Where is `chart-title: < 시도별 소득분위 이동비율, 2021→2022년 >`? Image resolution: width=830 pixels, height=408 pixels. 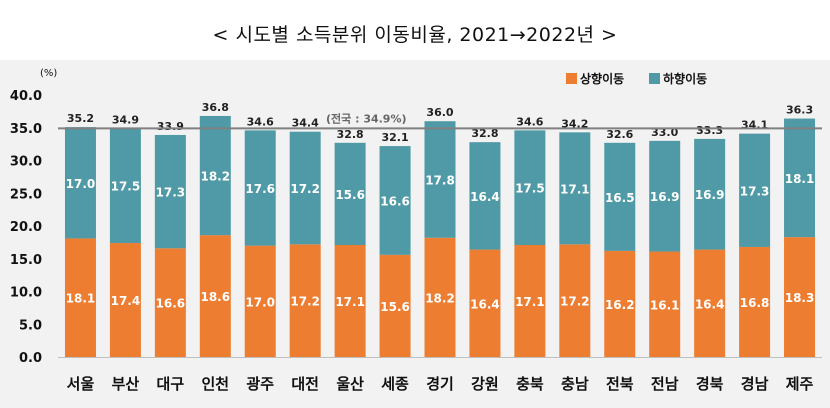
chart-title: < 시도별 소득분위 이동비율, 2021→2022년 > is located at coordinates (415, 35).